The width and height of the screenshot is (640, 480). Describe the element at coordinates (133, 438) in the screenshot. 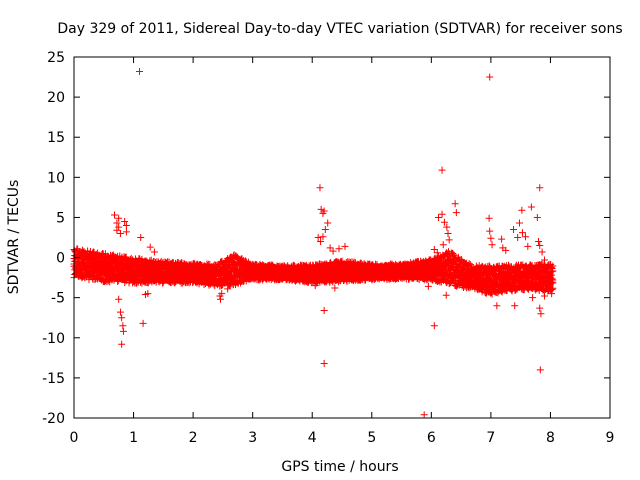

I see `x-tick-label: 1` at that location.